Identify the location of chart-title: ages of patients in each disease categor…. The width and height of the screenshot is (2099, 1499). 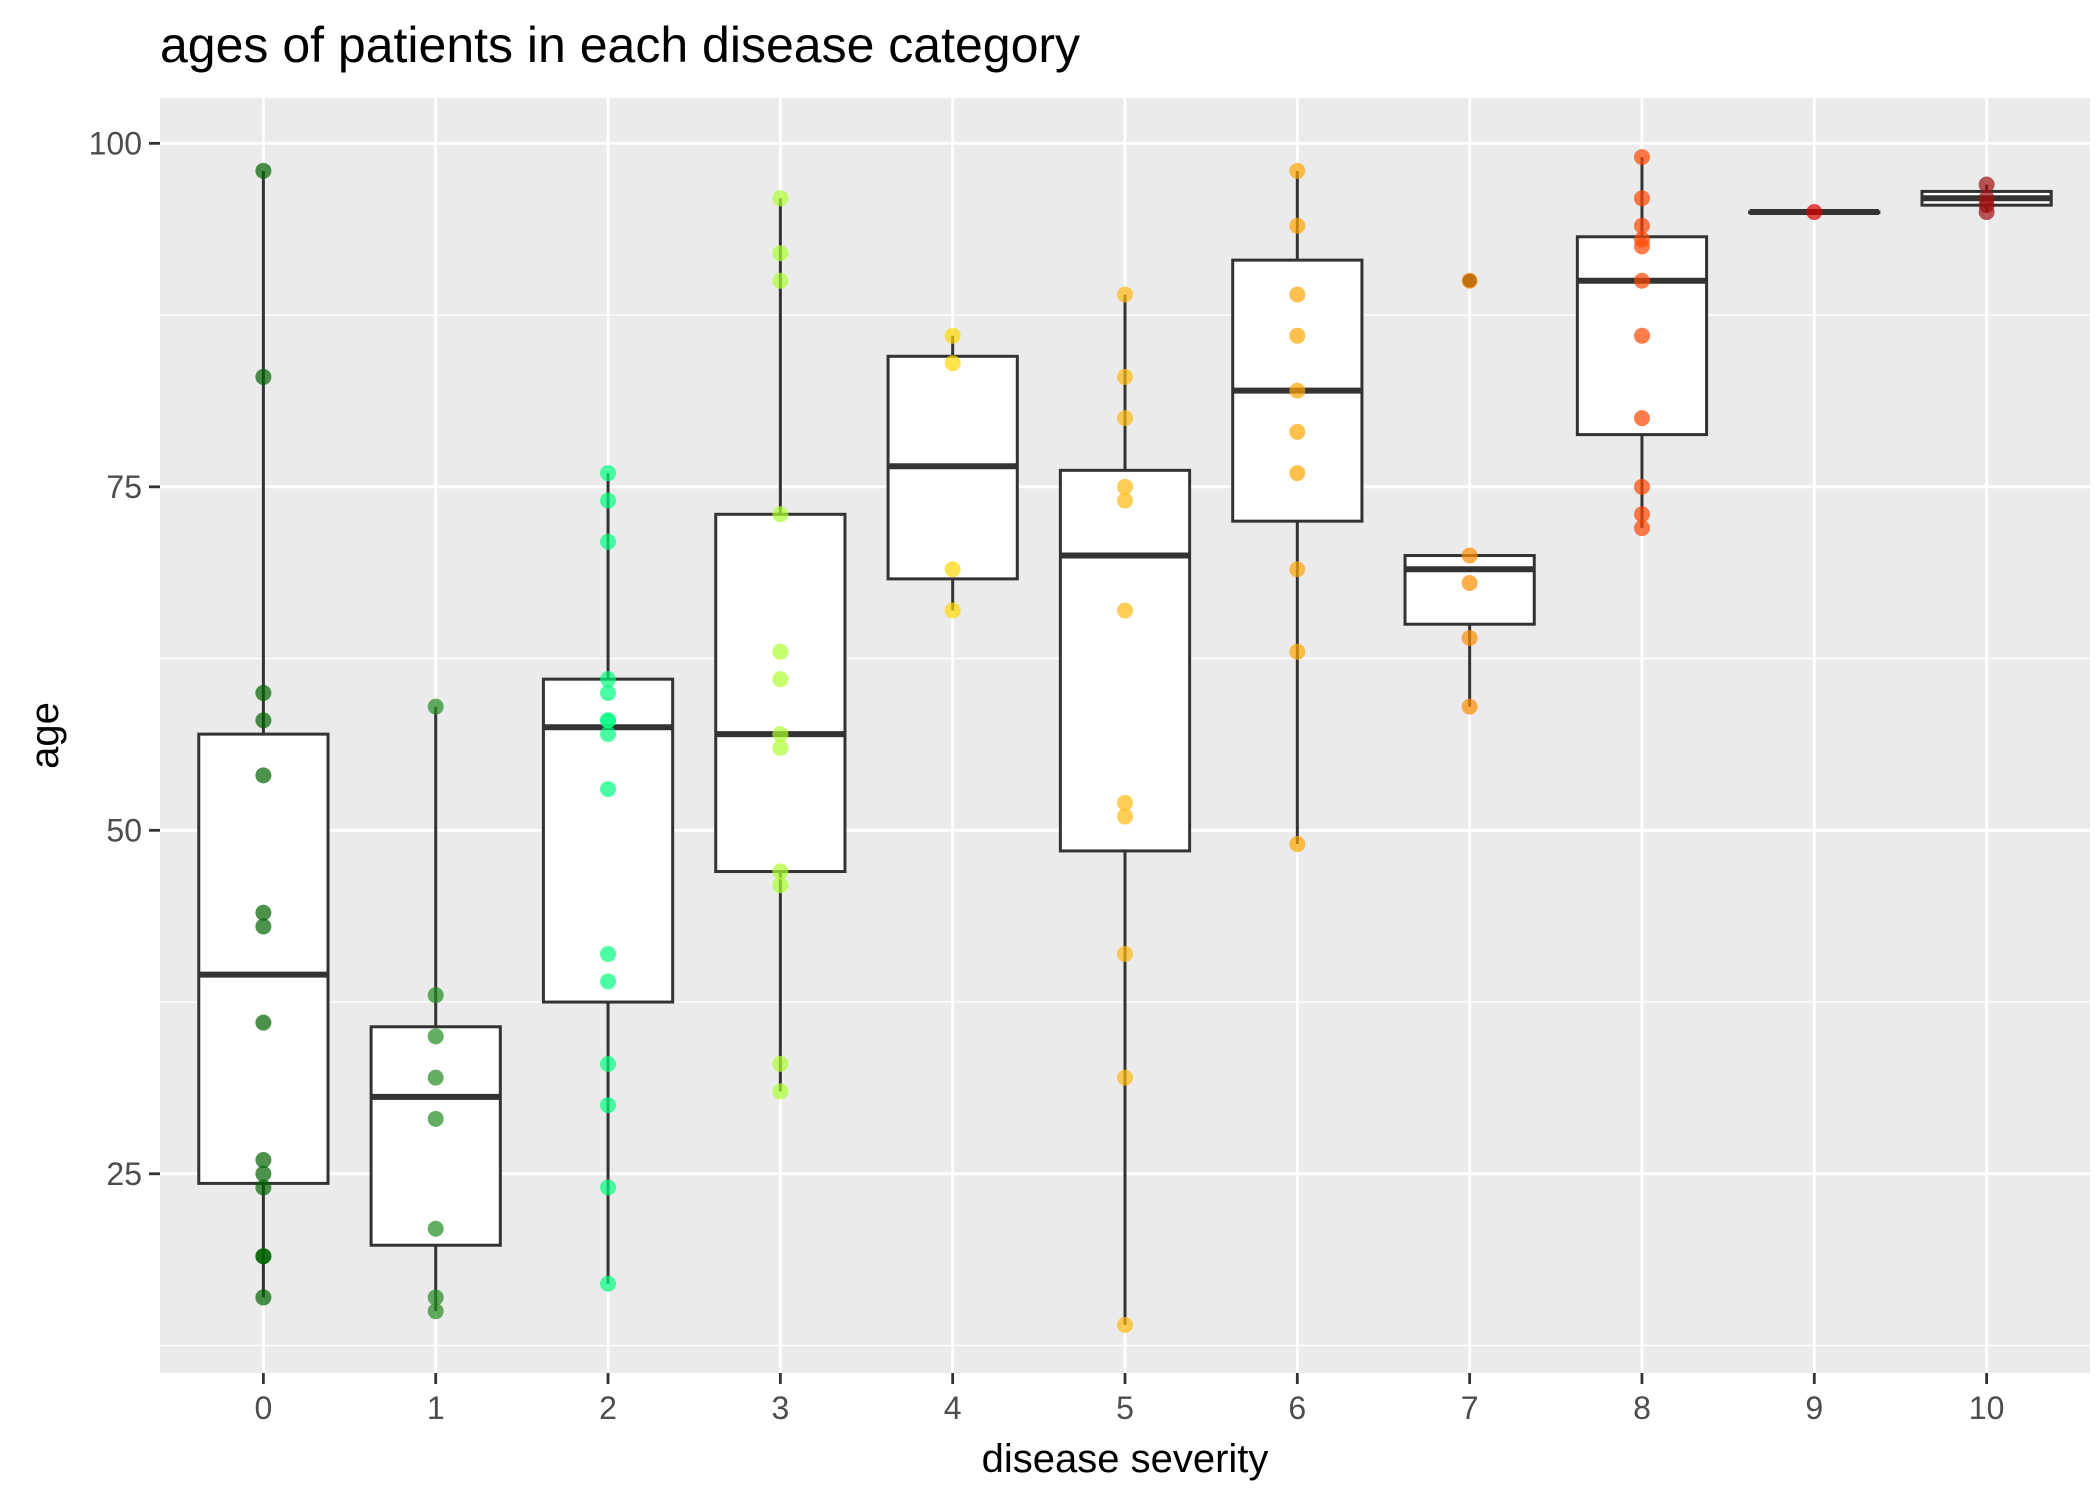
(620, 45).